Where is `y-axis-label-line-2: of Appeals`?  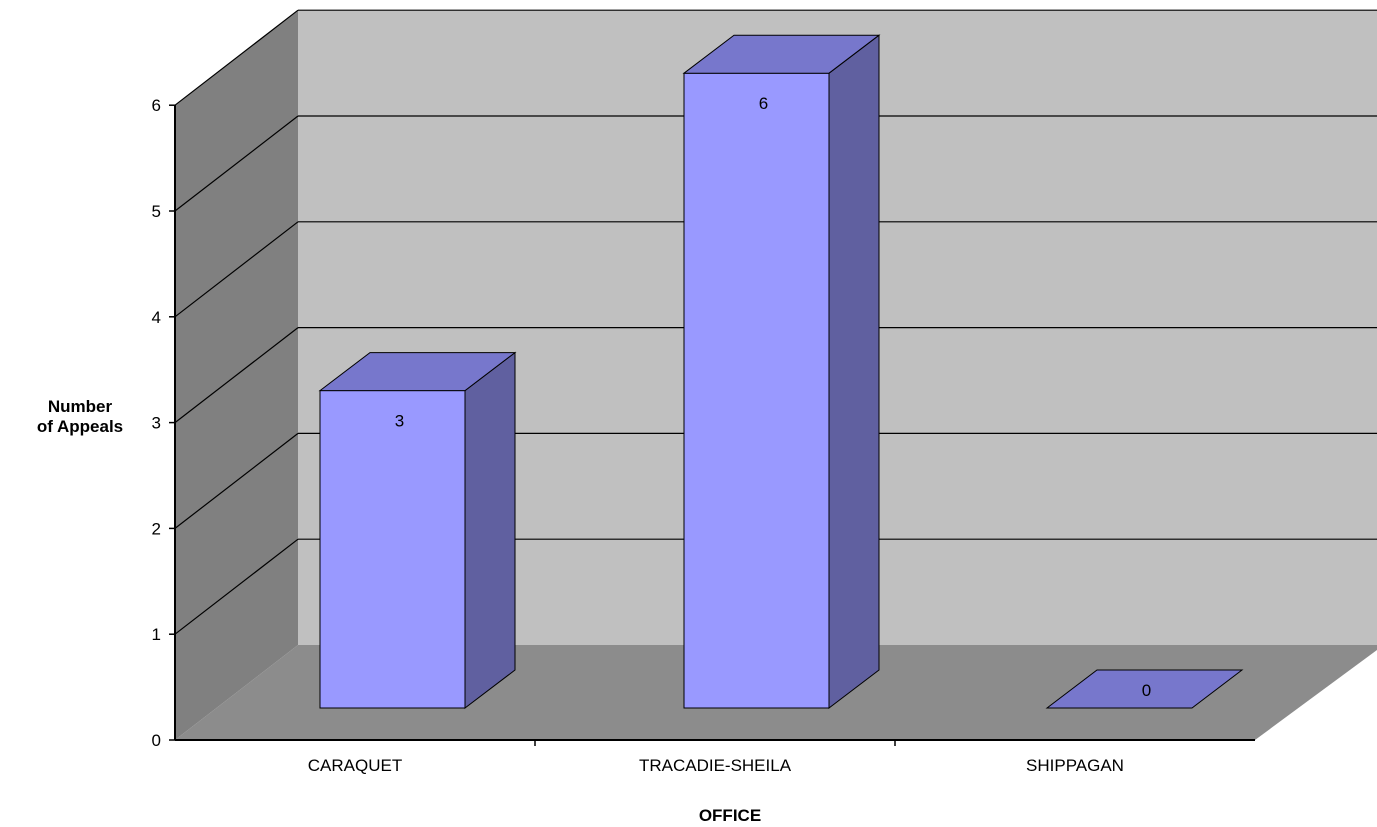
y-axis-label-line-2: of Appeals is located at coordinates (80, 426).